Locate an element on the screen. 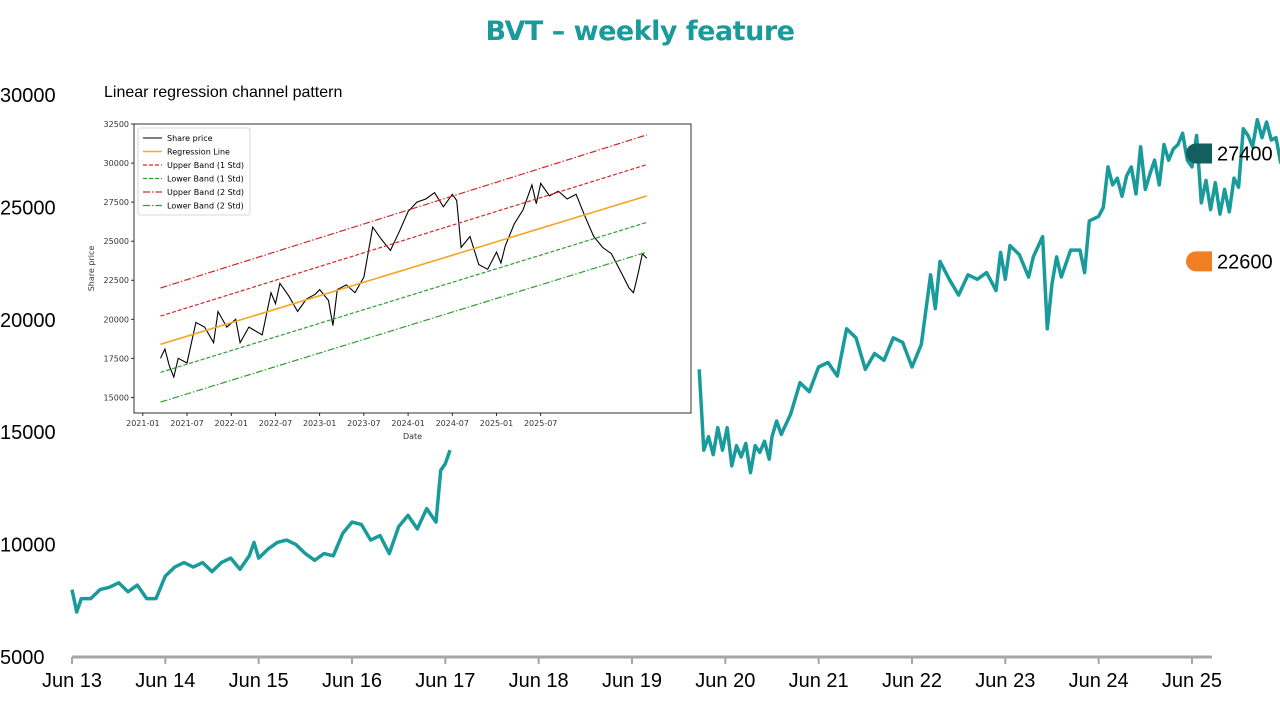 This screenshot has width=1280, height=719. y-tick-label: 20000 is located at coordinates (28, 321).